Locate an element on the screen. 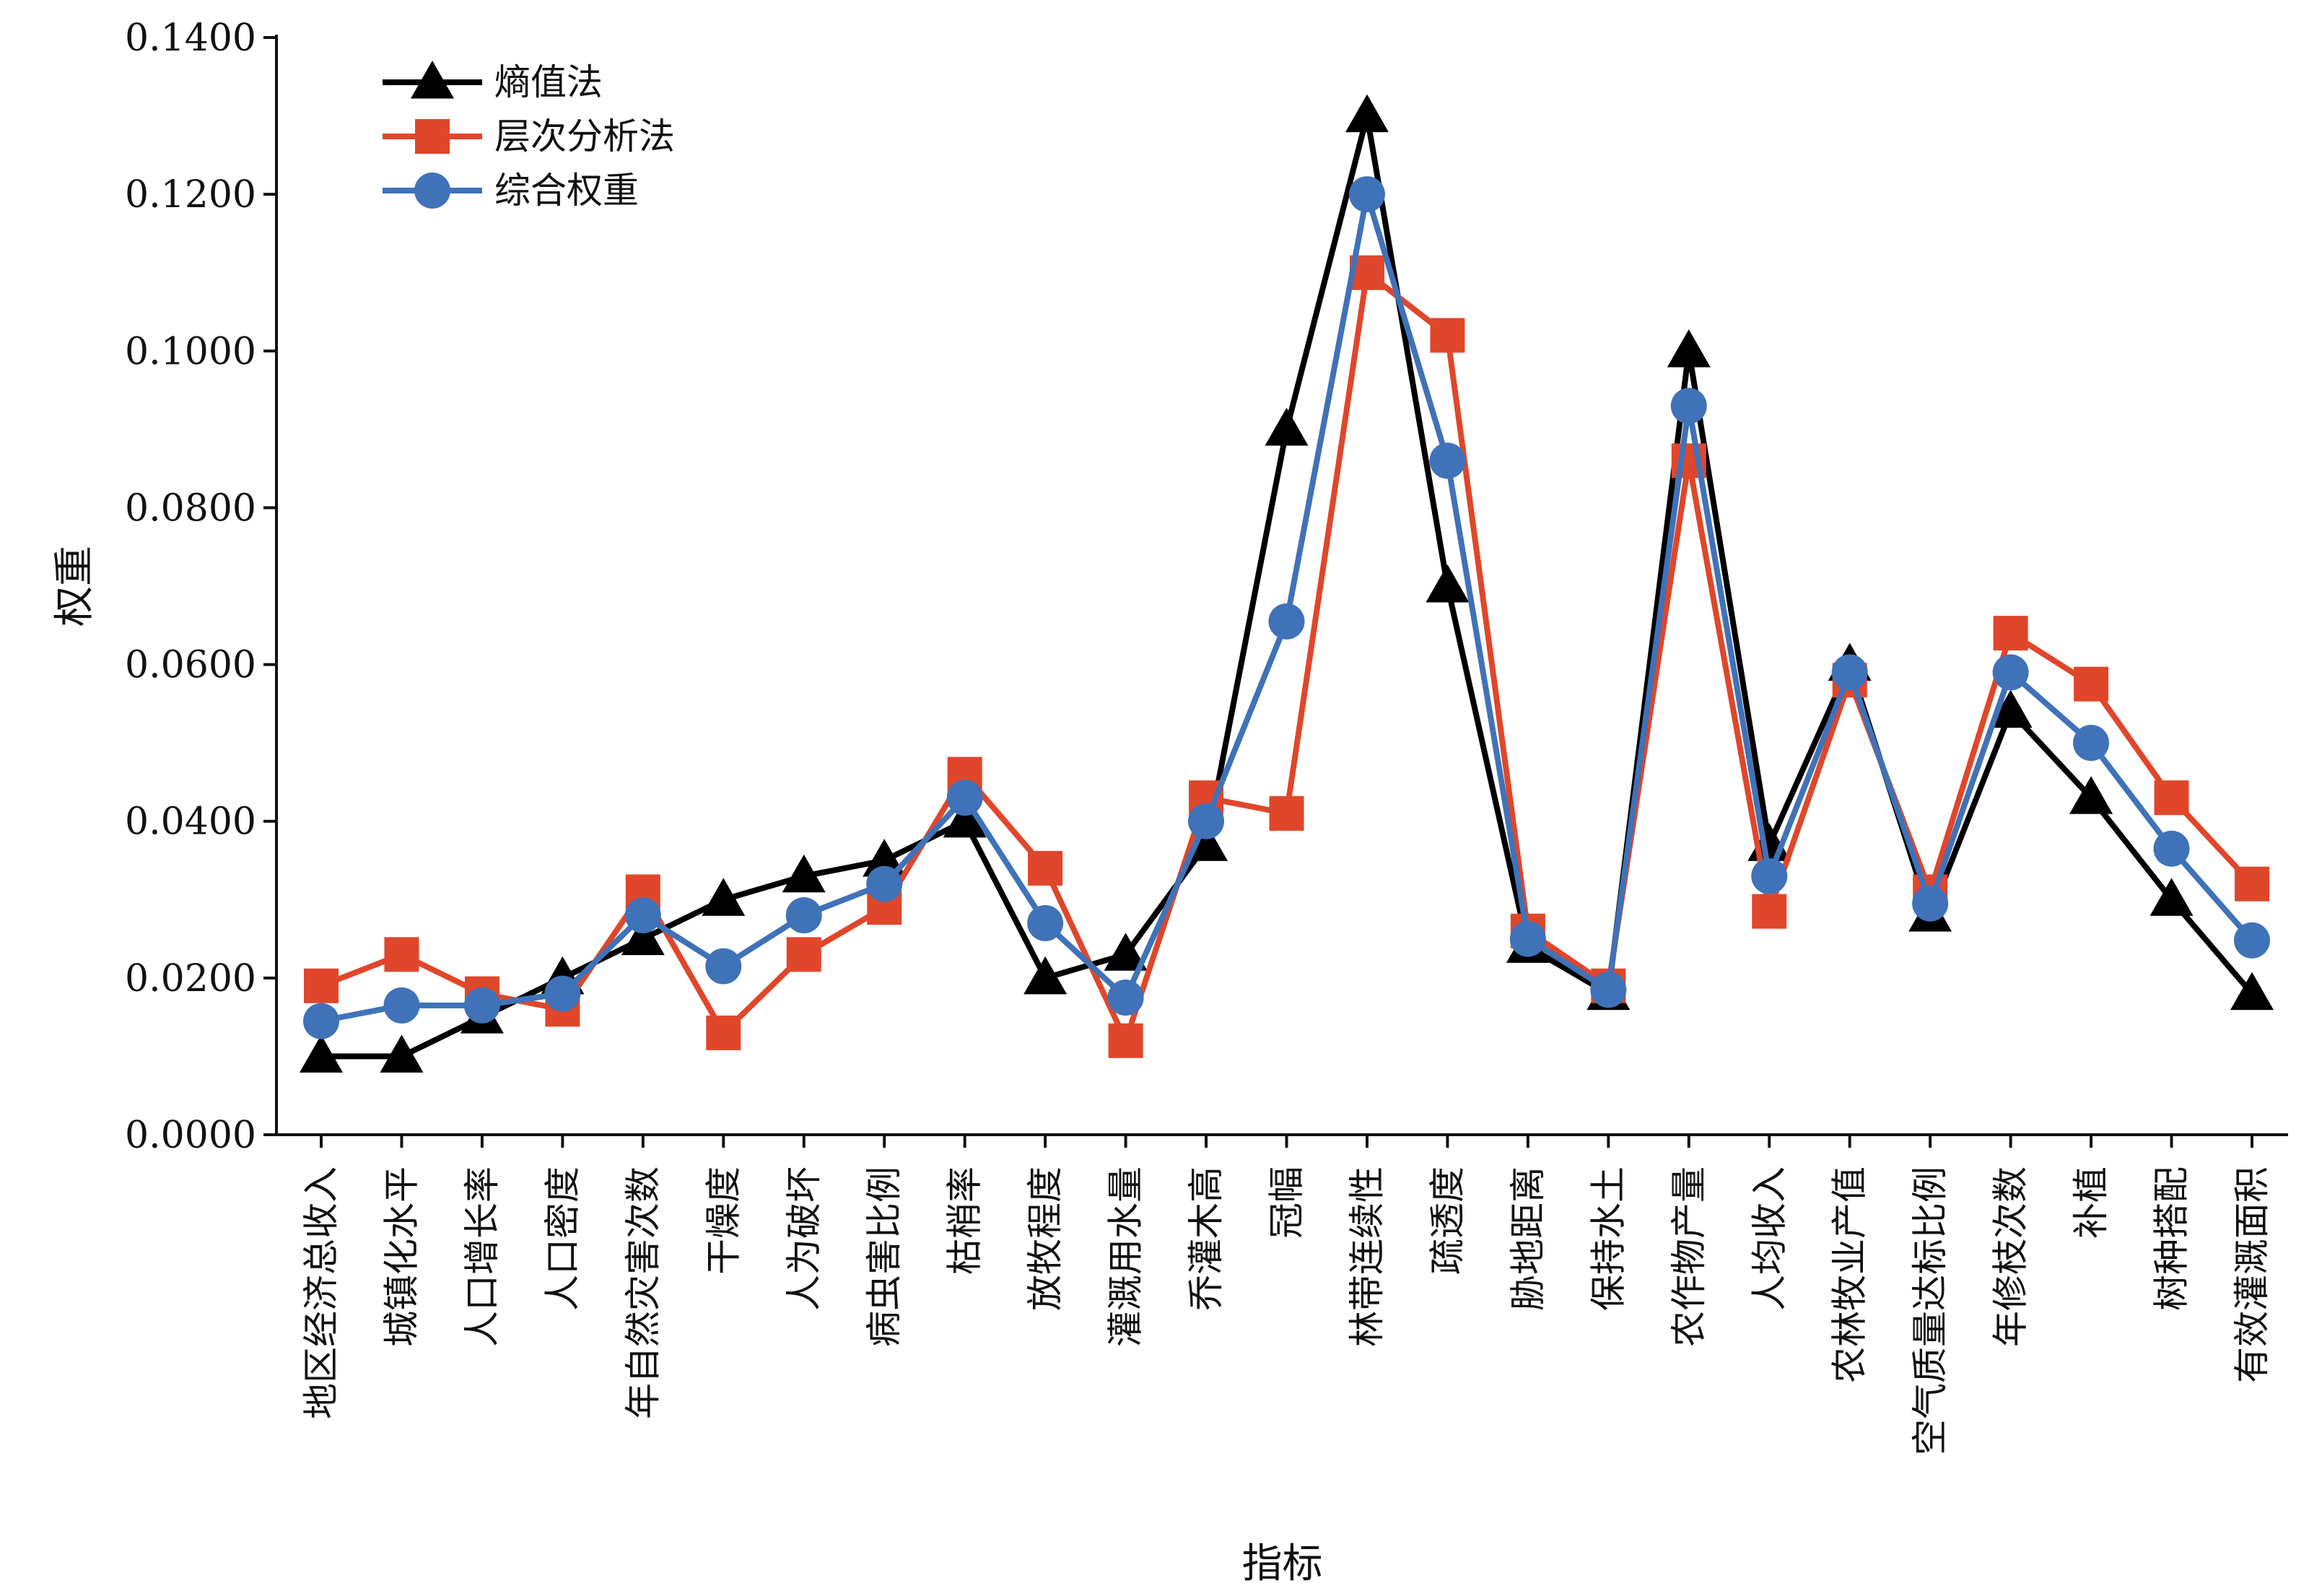  x-tick-label: 人口增长率 is located at coordinates (482, 1257).